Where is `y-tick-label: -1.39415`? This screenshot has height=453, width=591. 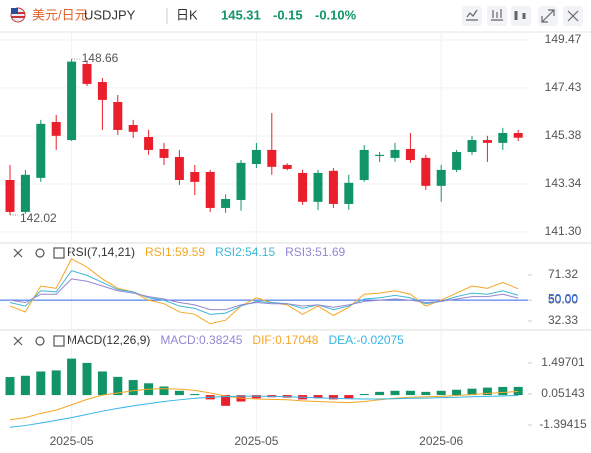 y-tick-label: -1.39415 is located at coordinates (563, 424).